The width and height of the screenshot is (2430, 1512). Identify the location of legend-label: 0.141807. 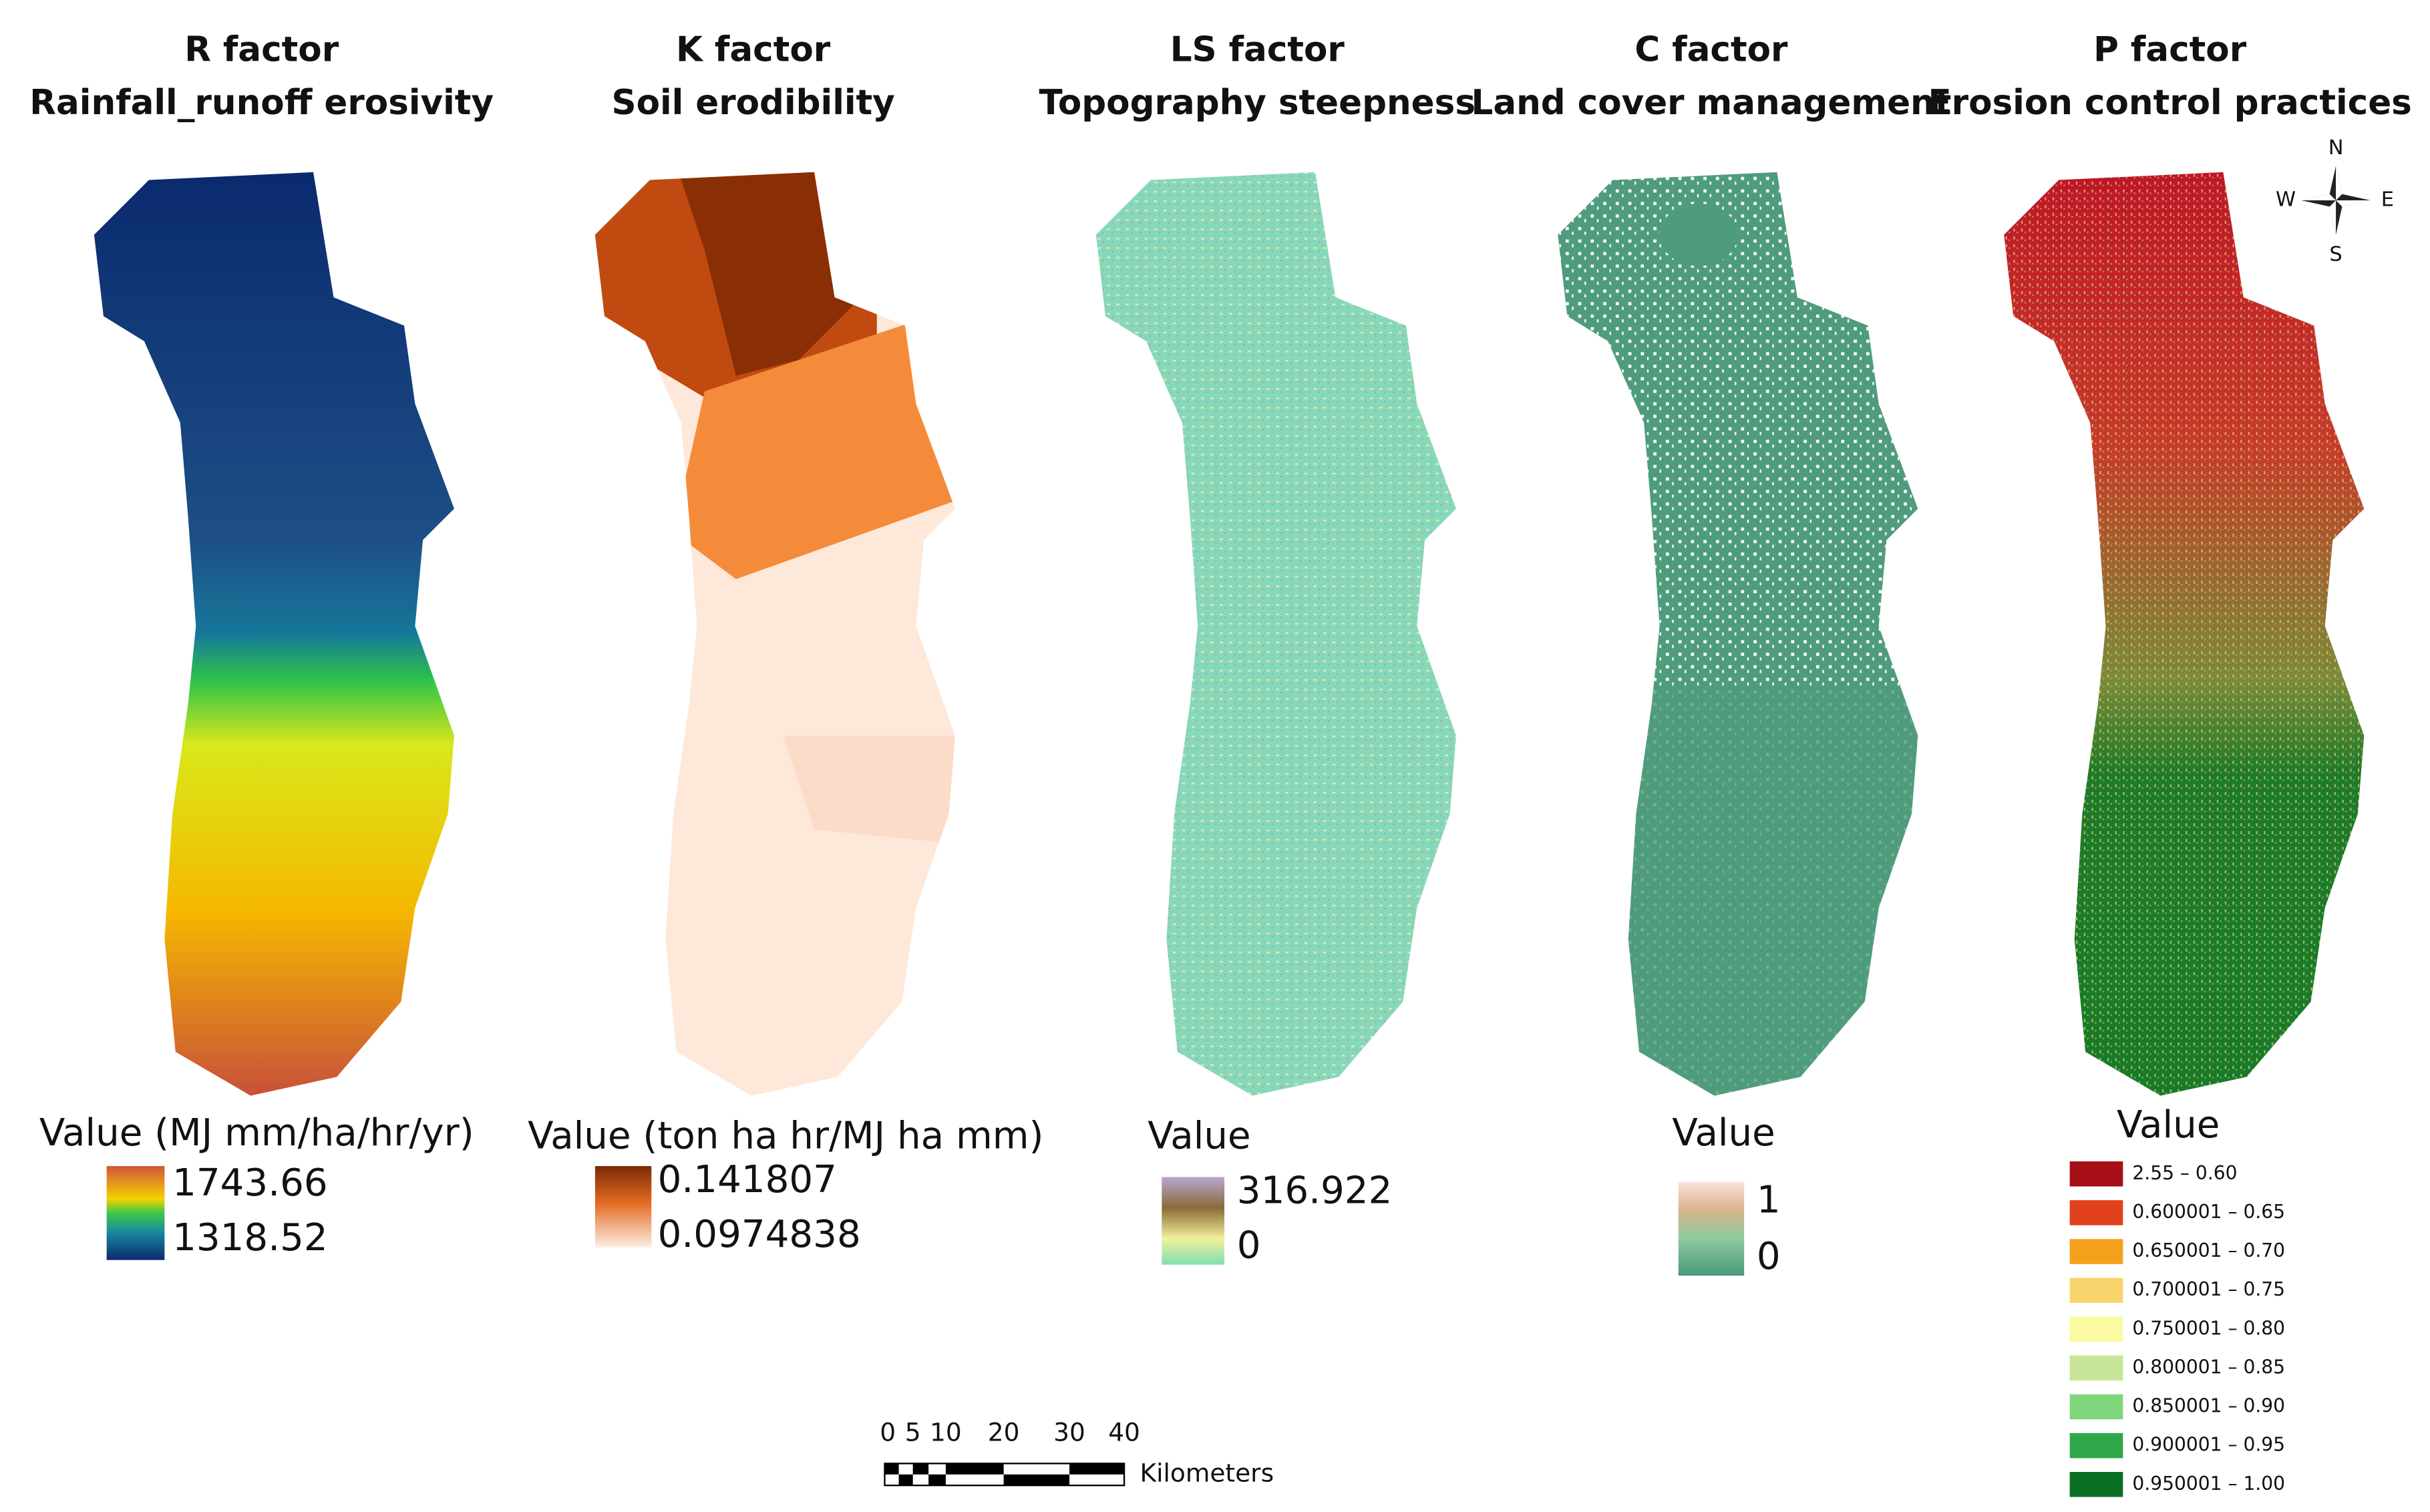
(747, 1179).